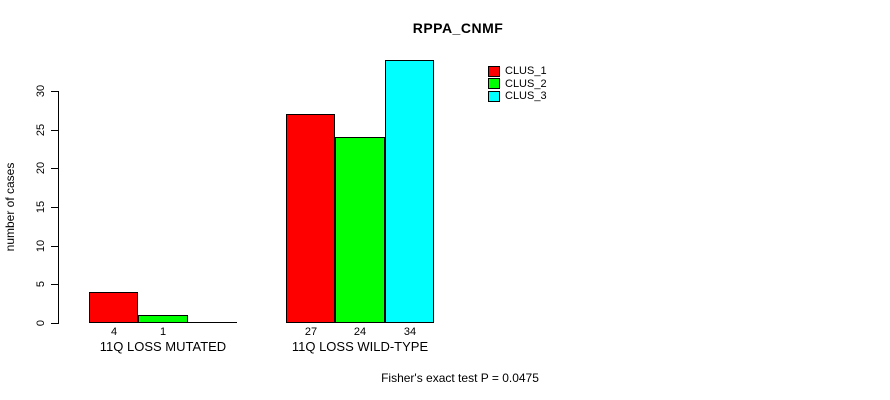  What do you see at coordinates (10, 207) in the screenshot?
I see `y-axis-label: number of cases` at bounding box center [10, 207].